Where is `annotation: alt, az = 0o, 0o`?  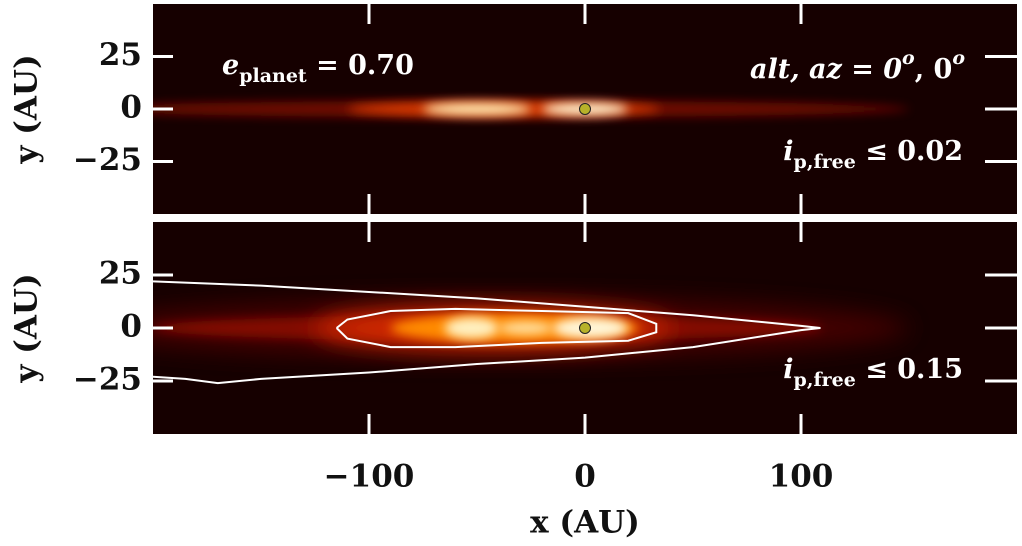 annotation: alt, az = 0o, 0o is located at coordinates (857, 66).